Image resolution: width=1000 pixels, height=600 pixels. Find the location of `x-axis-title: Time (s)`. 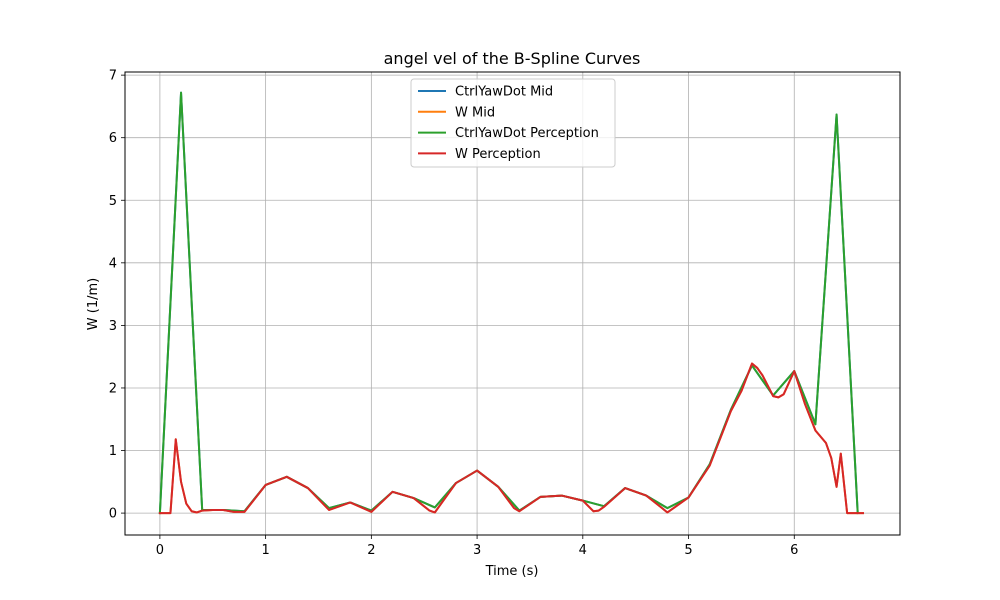

x-axis-title: Time (s) is located at coordinates (512, 571).